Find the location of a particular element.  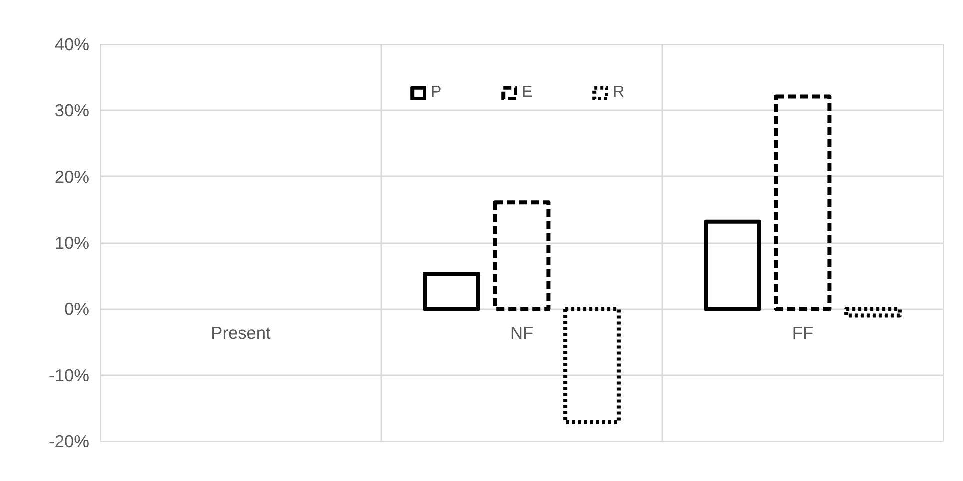

y-tick-label: -20% is located at coordinates (69, 442).